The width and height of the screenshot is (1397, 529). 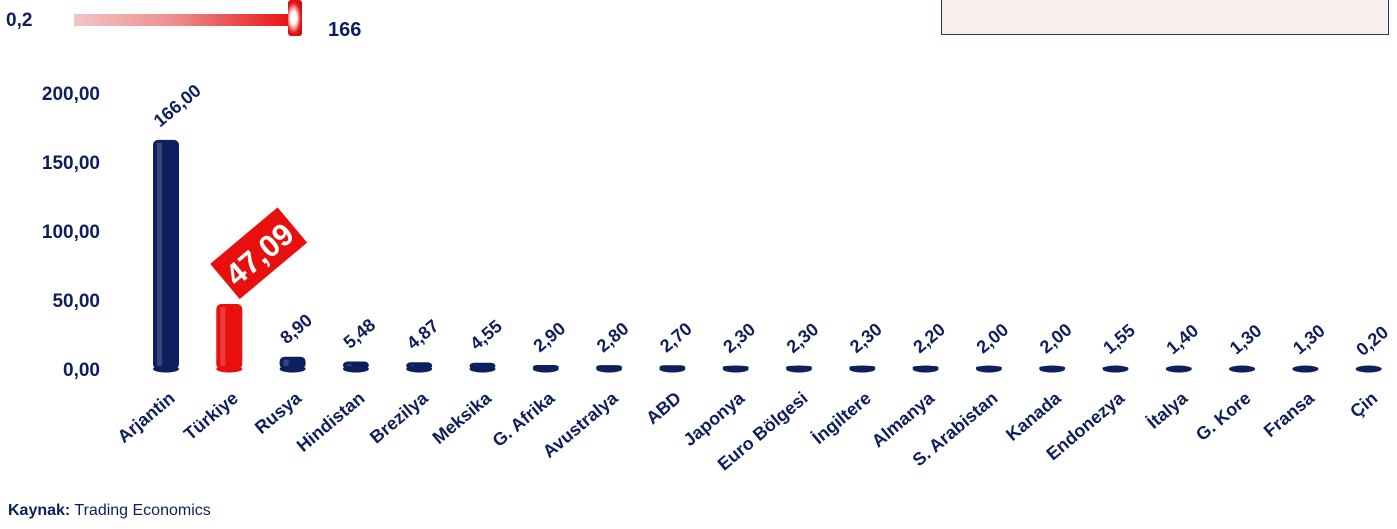 I want to click on color-scale-bar, so click(x=184, y=20).